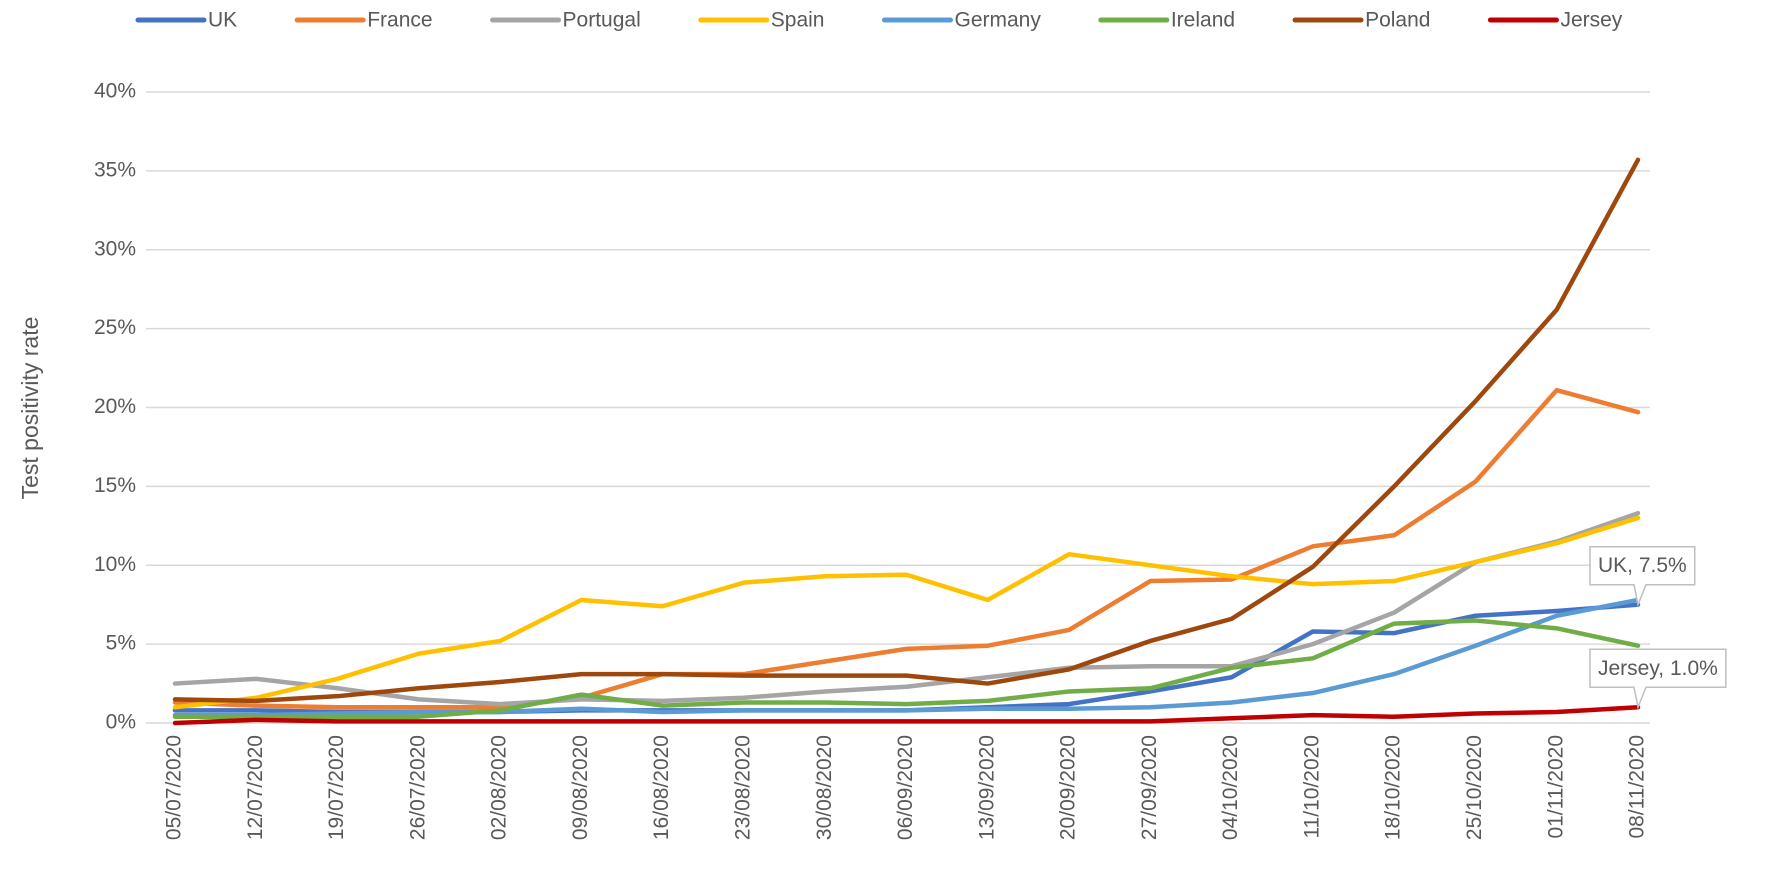  I want to click on y-tick-label: 5%, so click(121, 643).